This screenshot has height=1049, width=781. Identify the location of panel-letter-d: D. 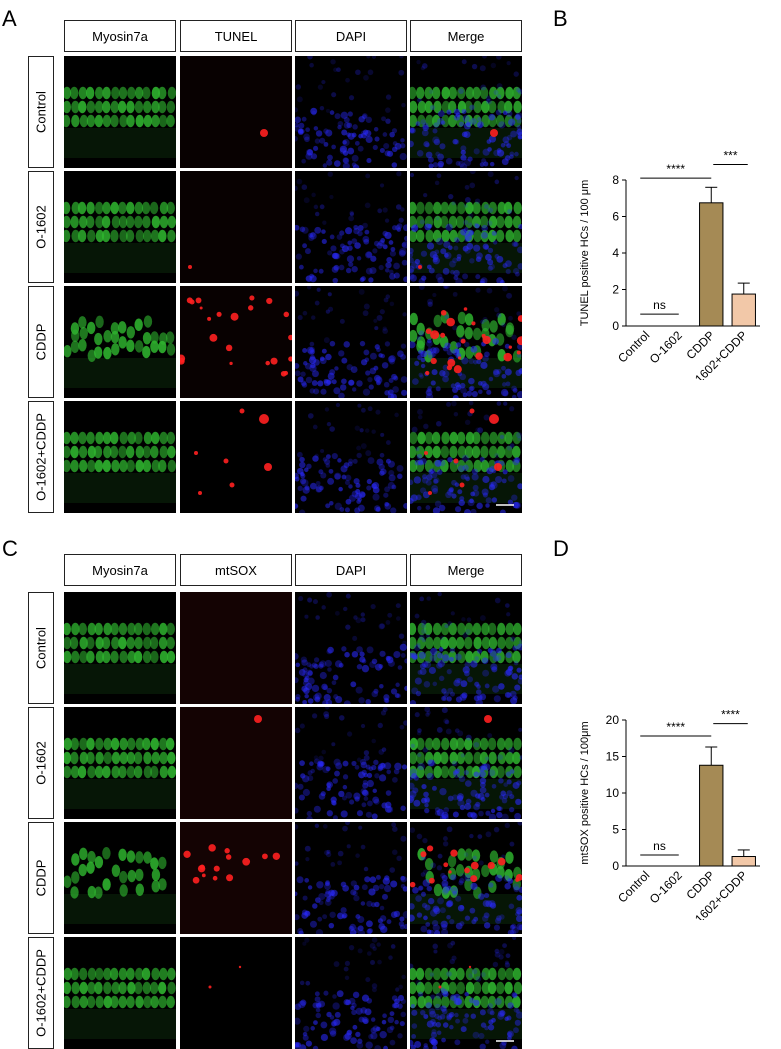
(561, 548).